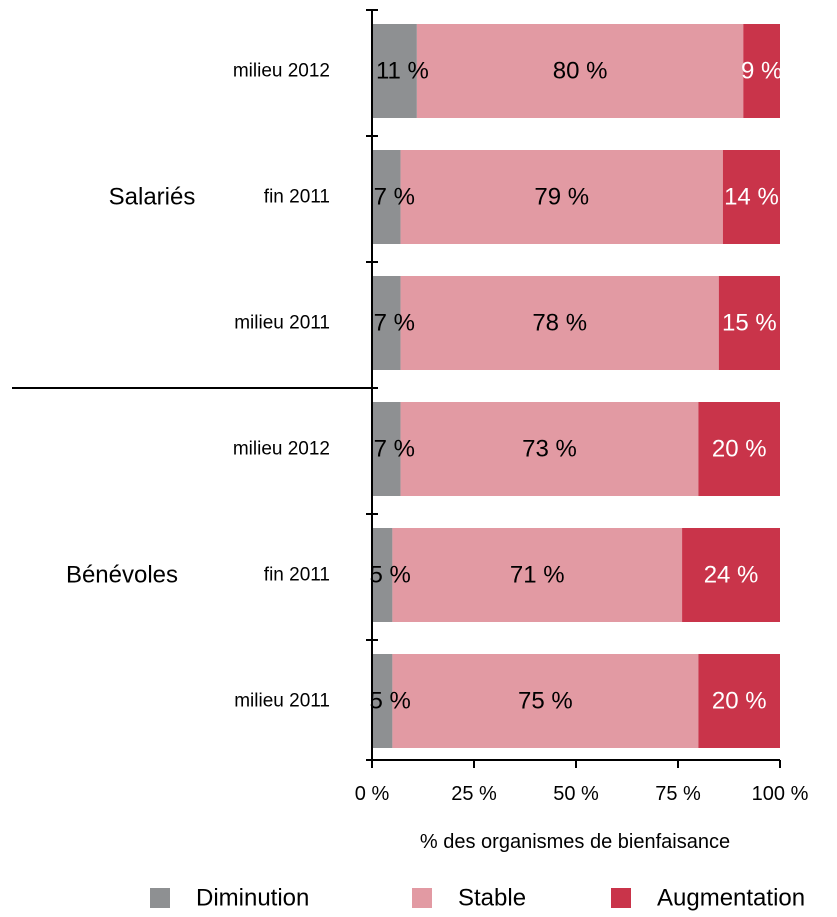 The width and height of the screenshot is (837, 917). Describe the element at coordinates (297, 197) in the screenshot. I see `row-label-1: fin 2011` at that location.